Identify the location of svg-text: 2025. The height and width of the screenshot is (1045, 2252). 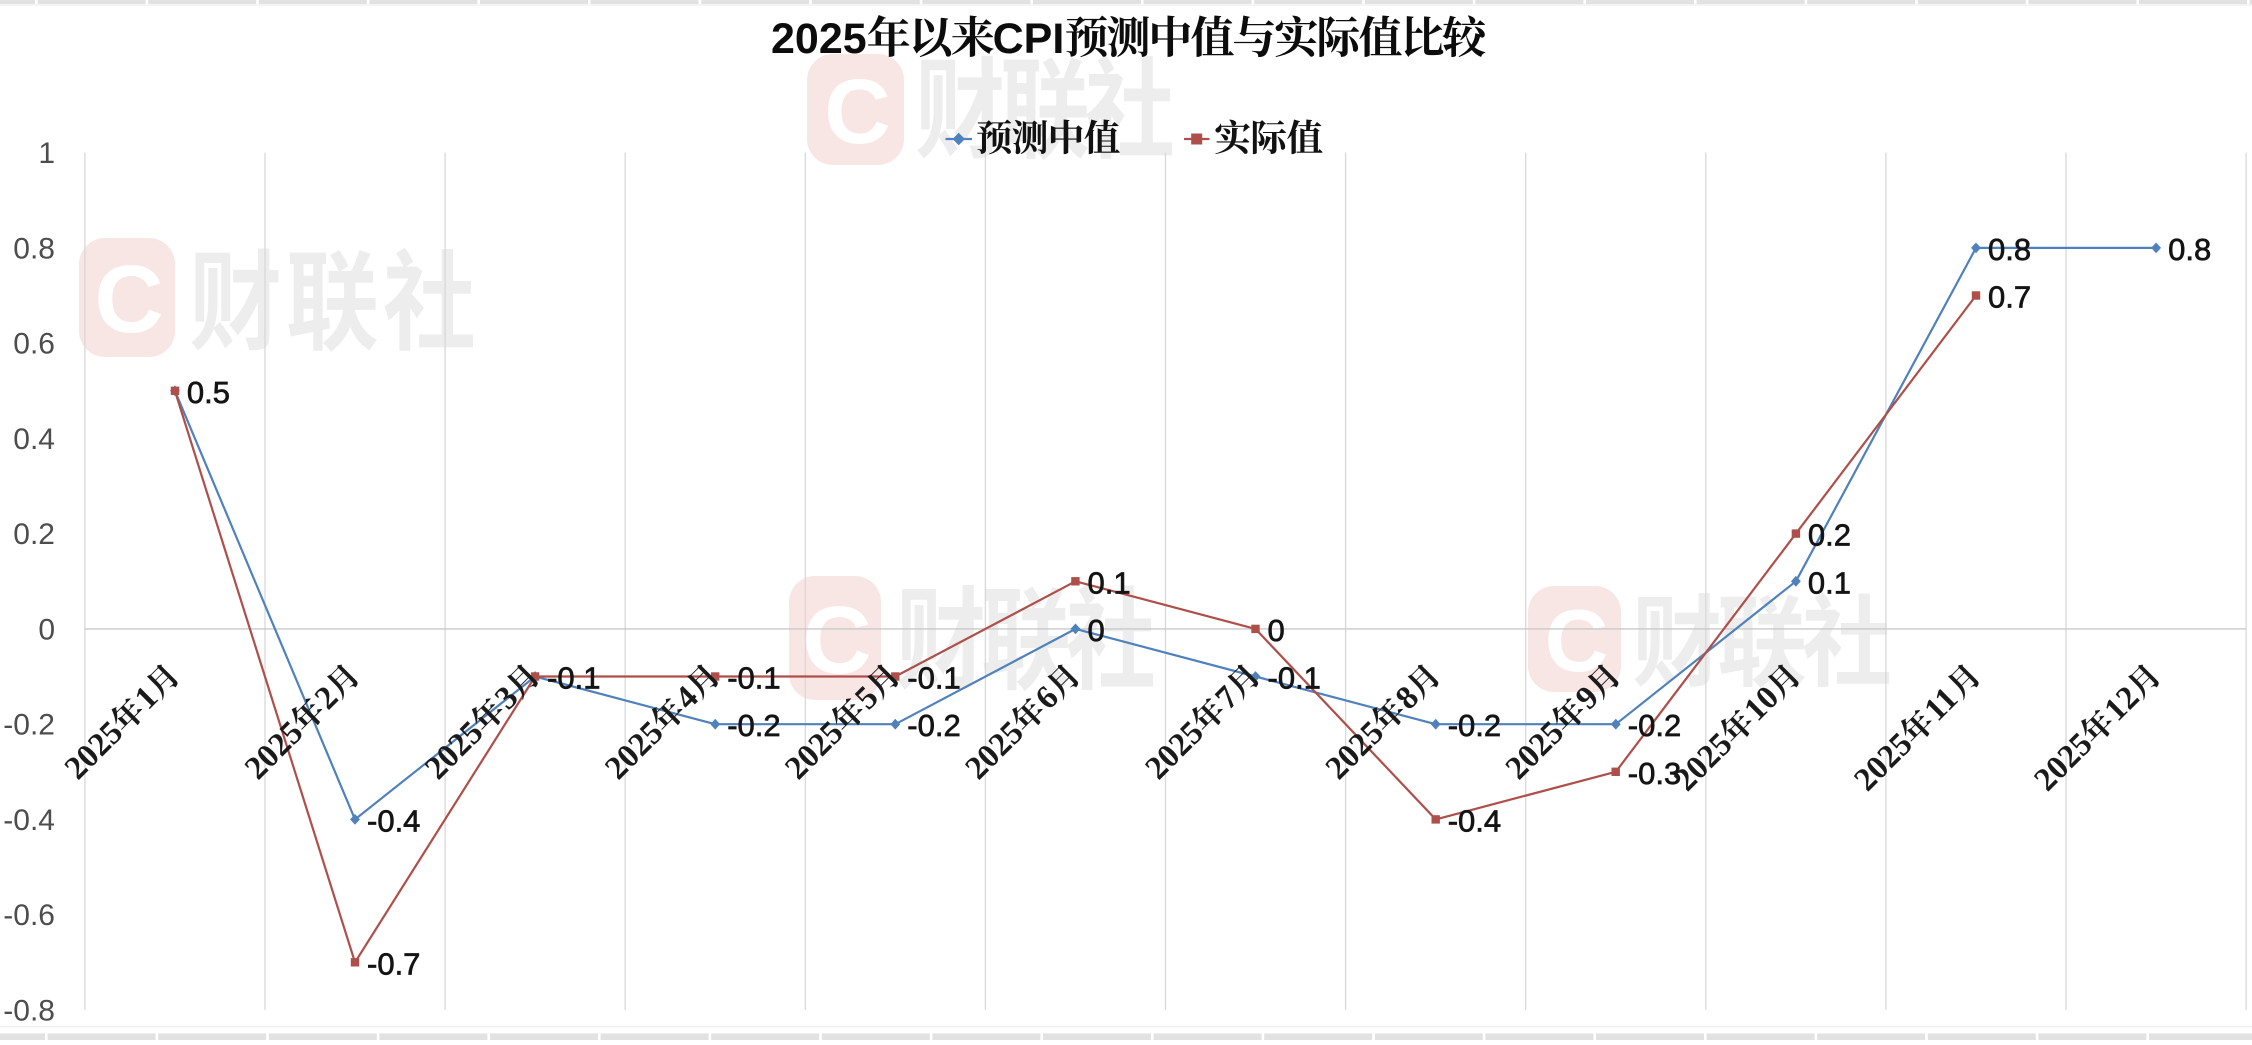
(819, 39).